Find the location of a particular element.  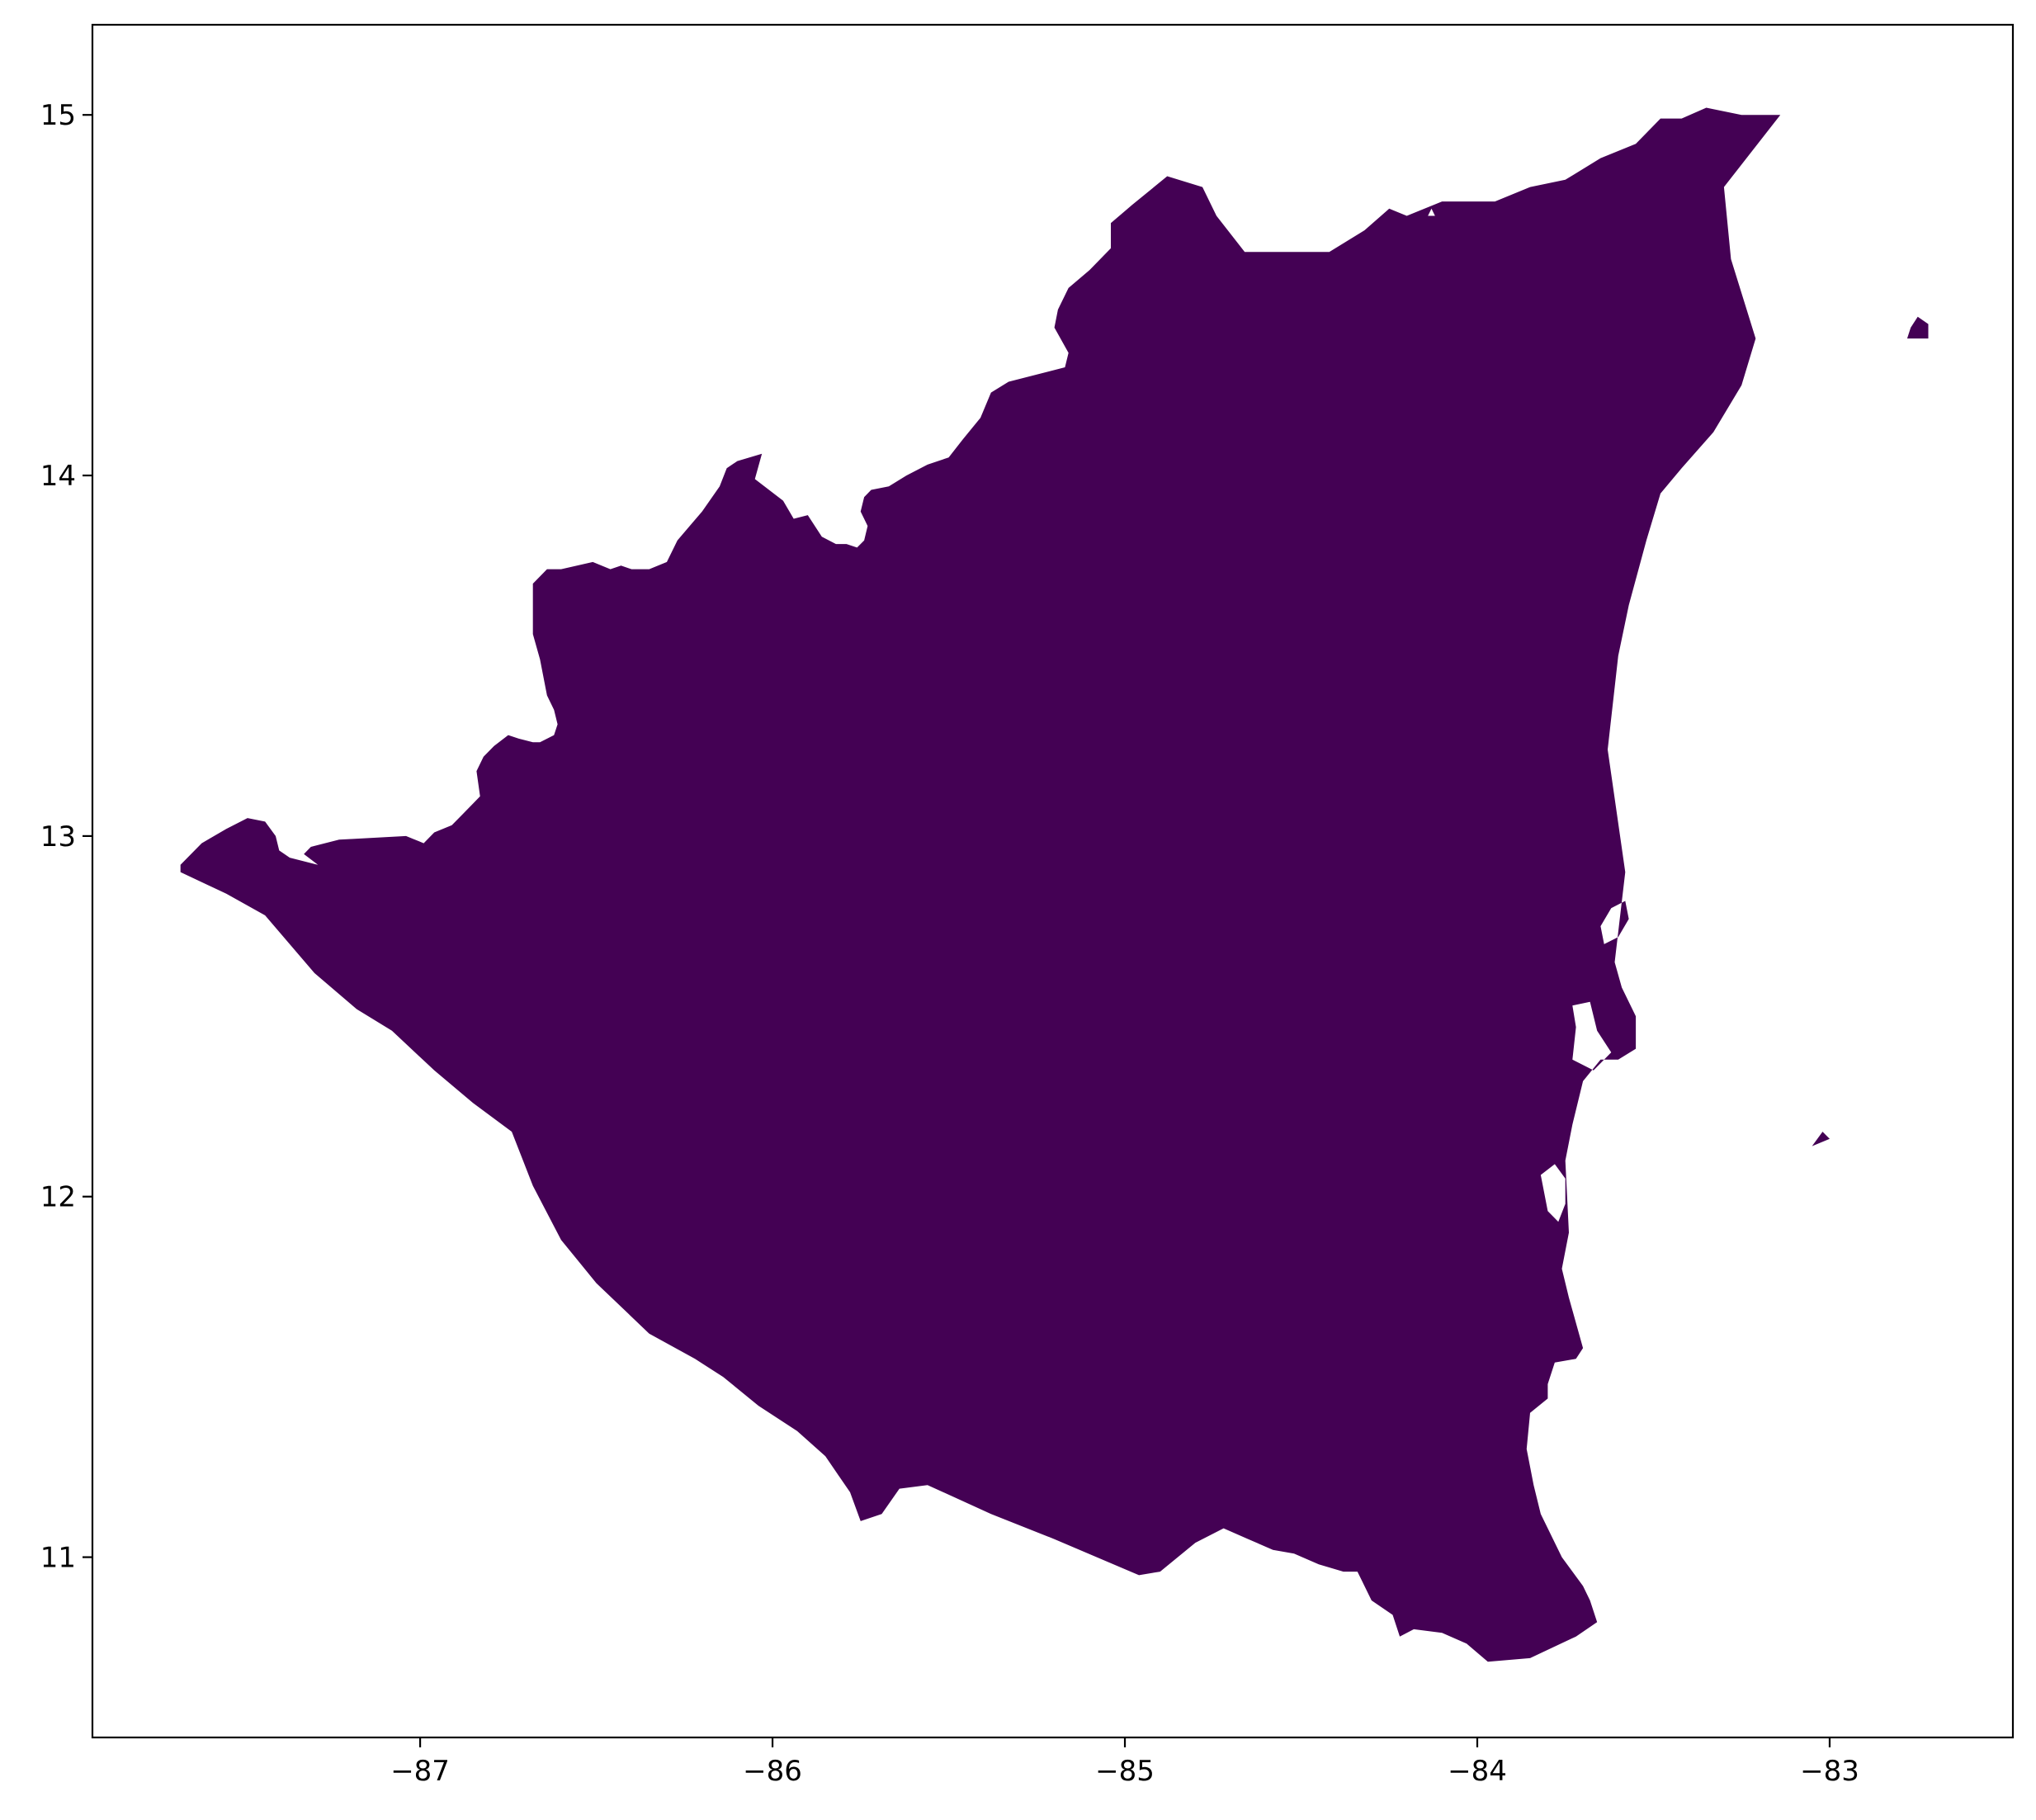

y-tick-label: 14 is located at coordinates (58, 476).